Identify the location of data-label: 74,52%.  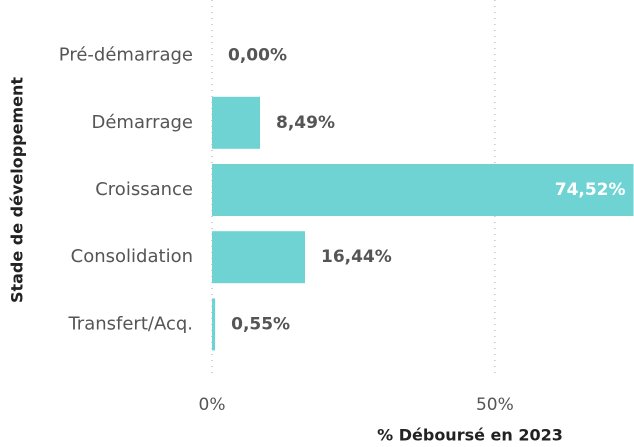
(590, 190).